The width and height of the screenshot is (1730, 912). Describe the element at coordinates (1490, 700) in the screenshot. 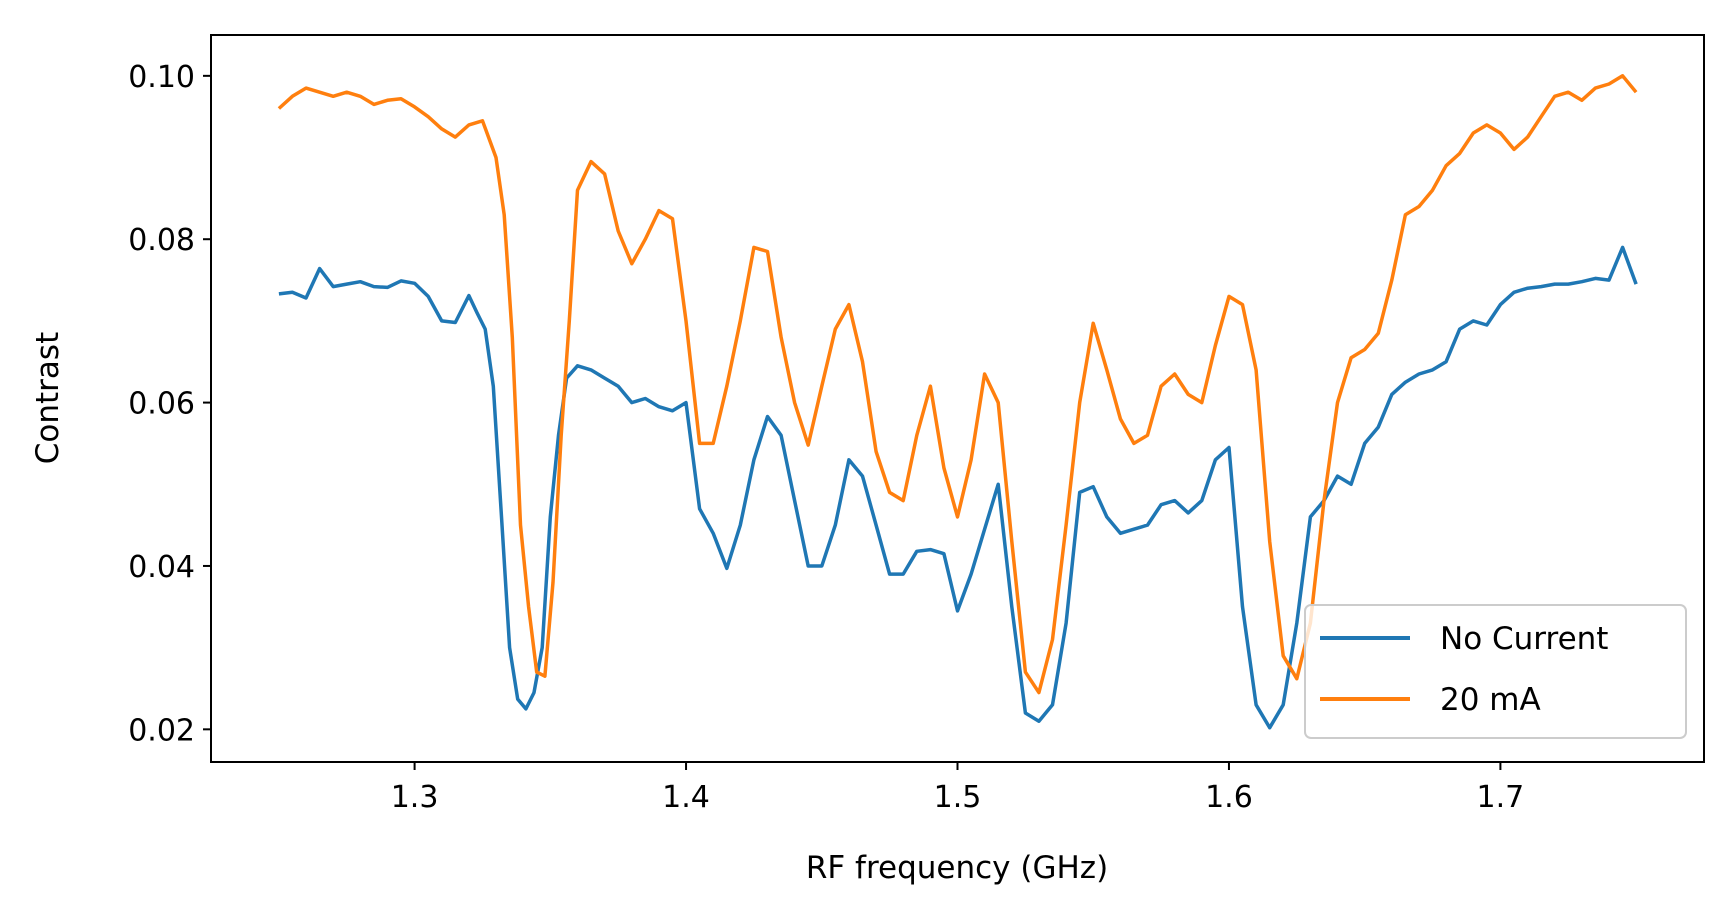

I see `legend-label-20ma: 20 mA` at that location.